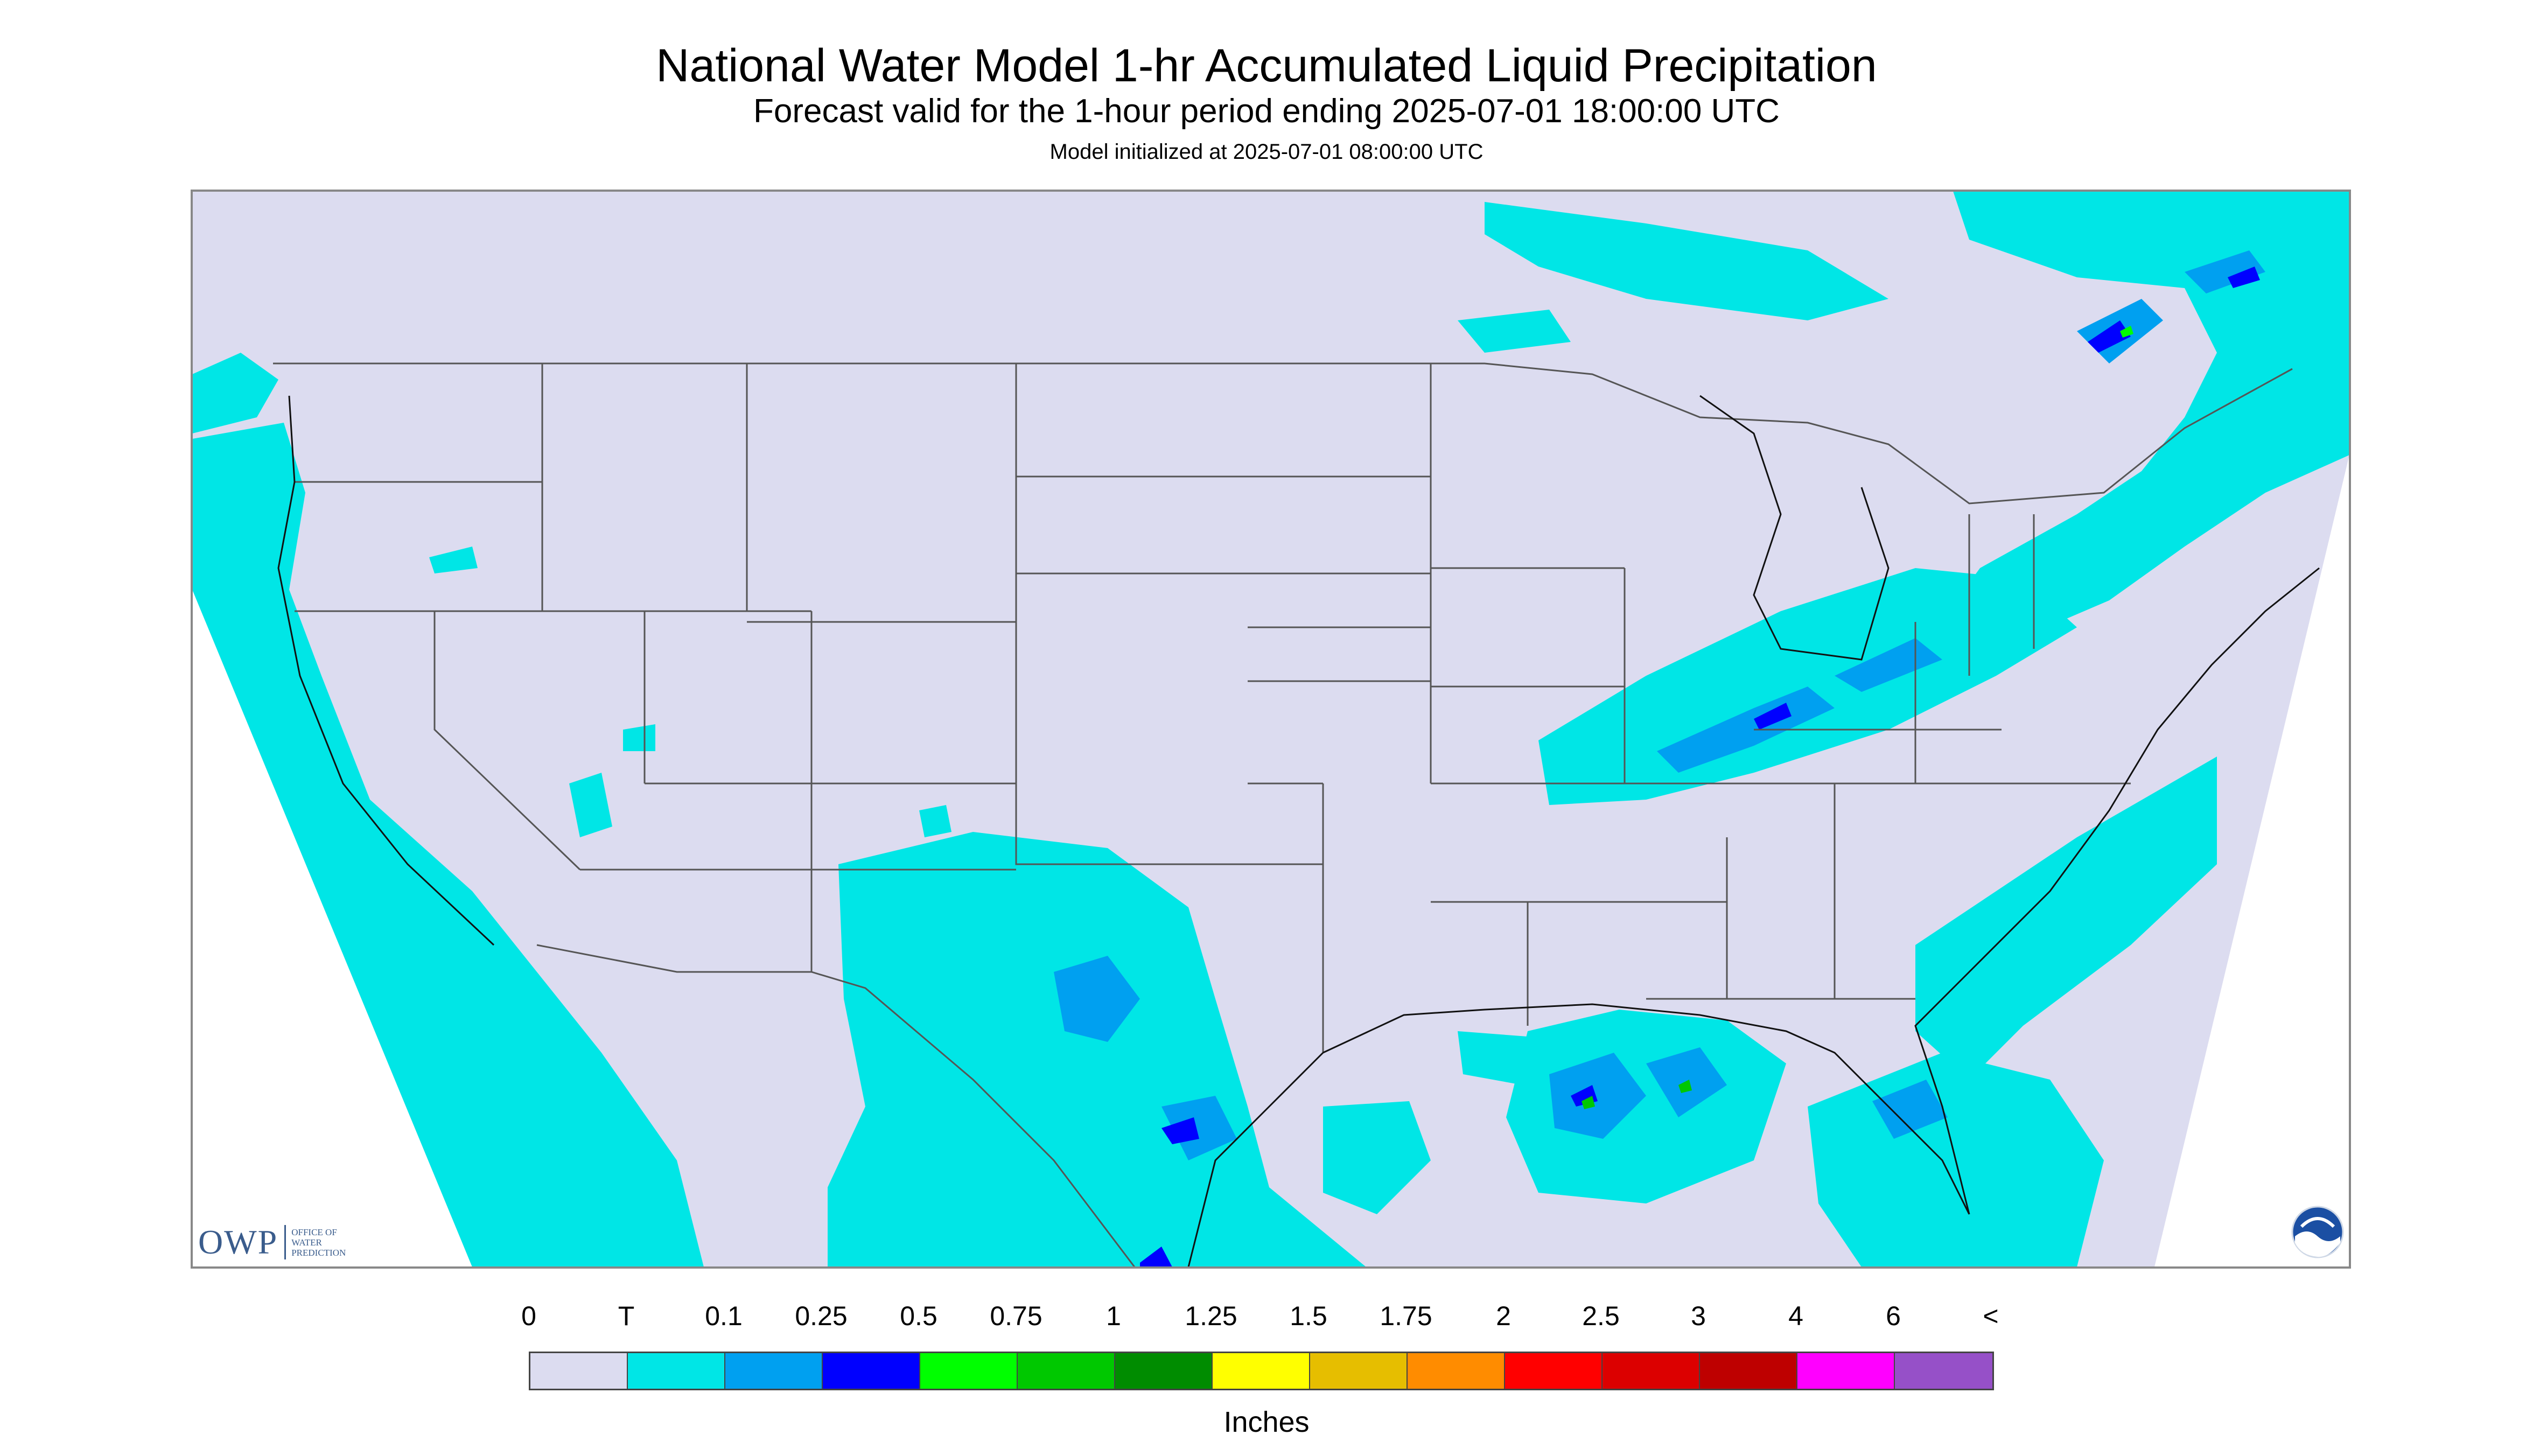 Image resolution: width=2533 pixels, height=1456 pixels. Describe the element at coordinates (1893, 1316) in the screenshot. I see `legend-label: 6` at that location.